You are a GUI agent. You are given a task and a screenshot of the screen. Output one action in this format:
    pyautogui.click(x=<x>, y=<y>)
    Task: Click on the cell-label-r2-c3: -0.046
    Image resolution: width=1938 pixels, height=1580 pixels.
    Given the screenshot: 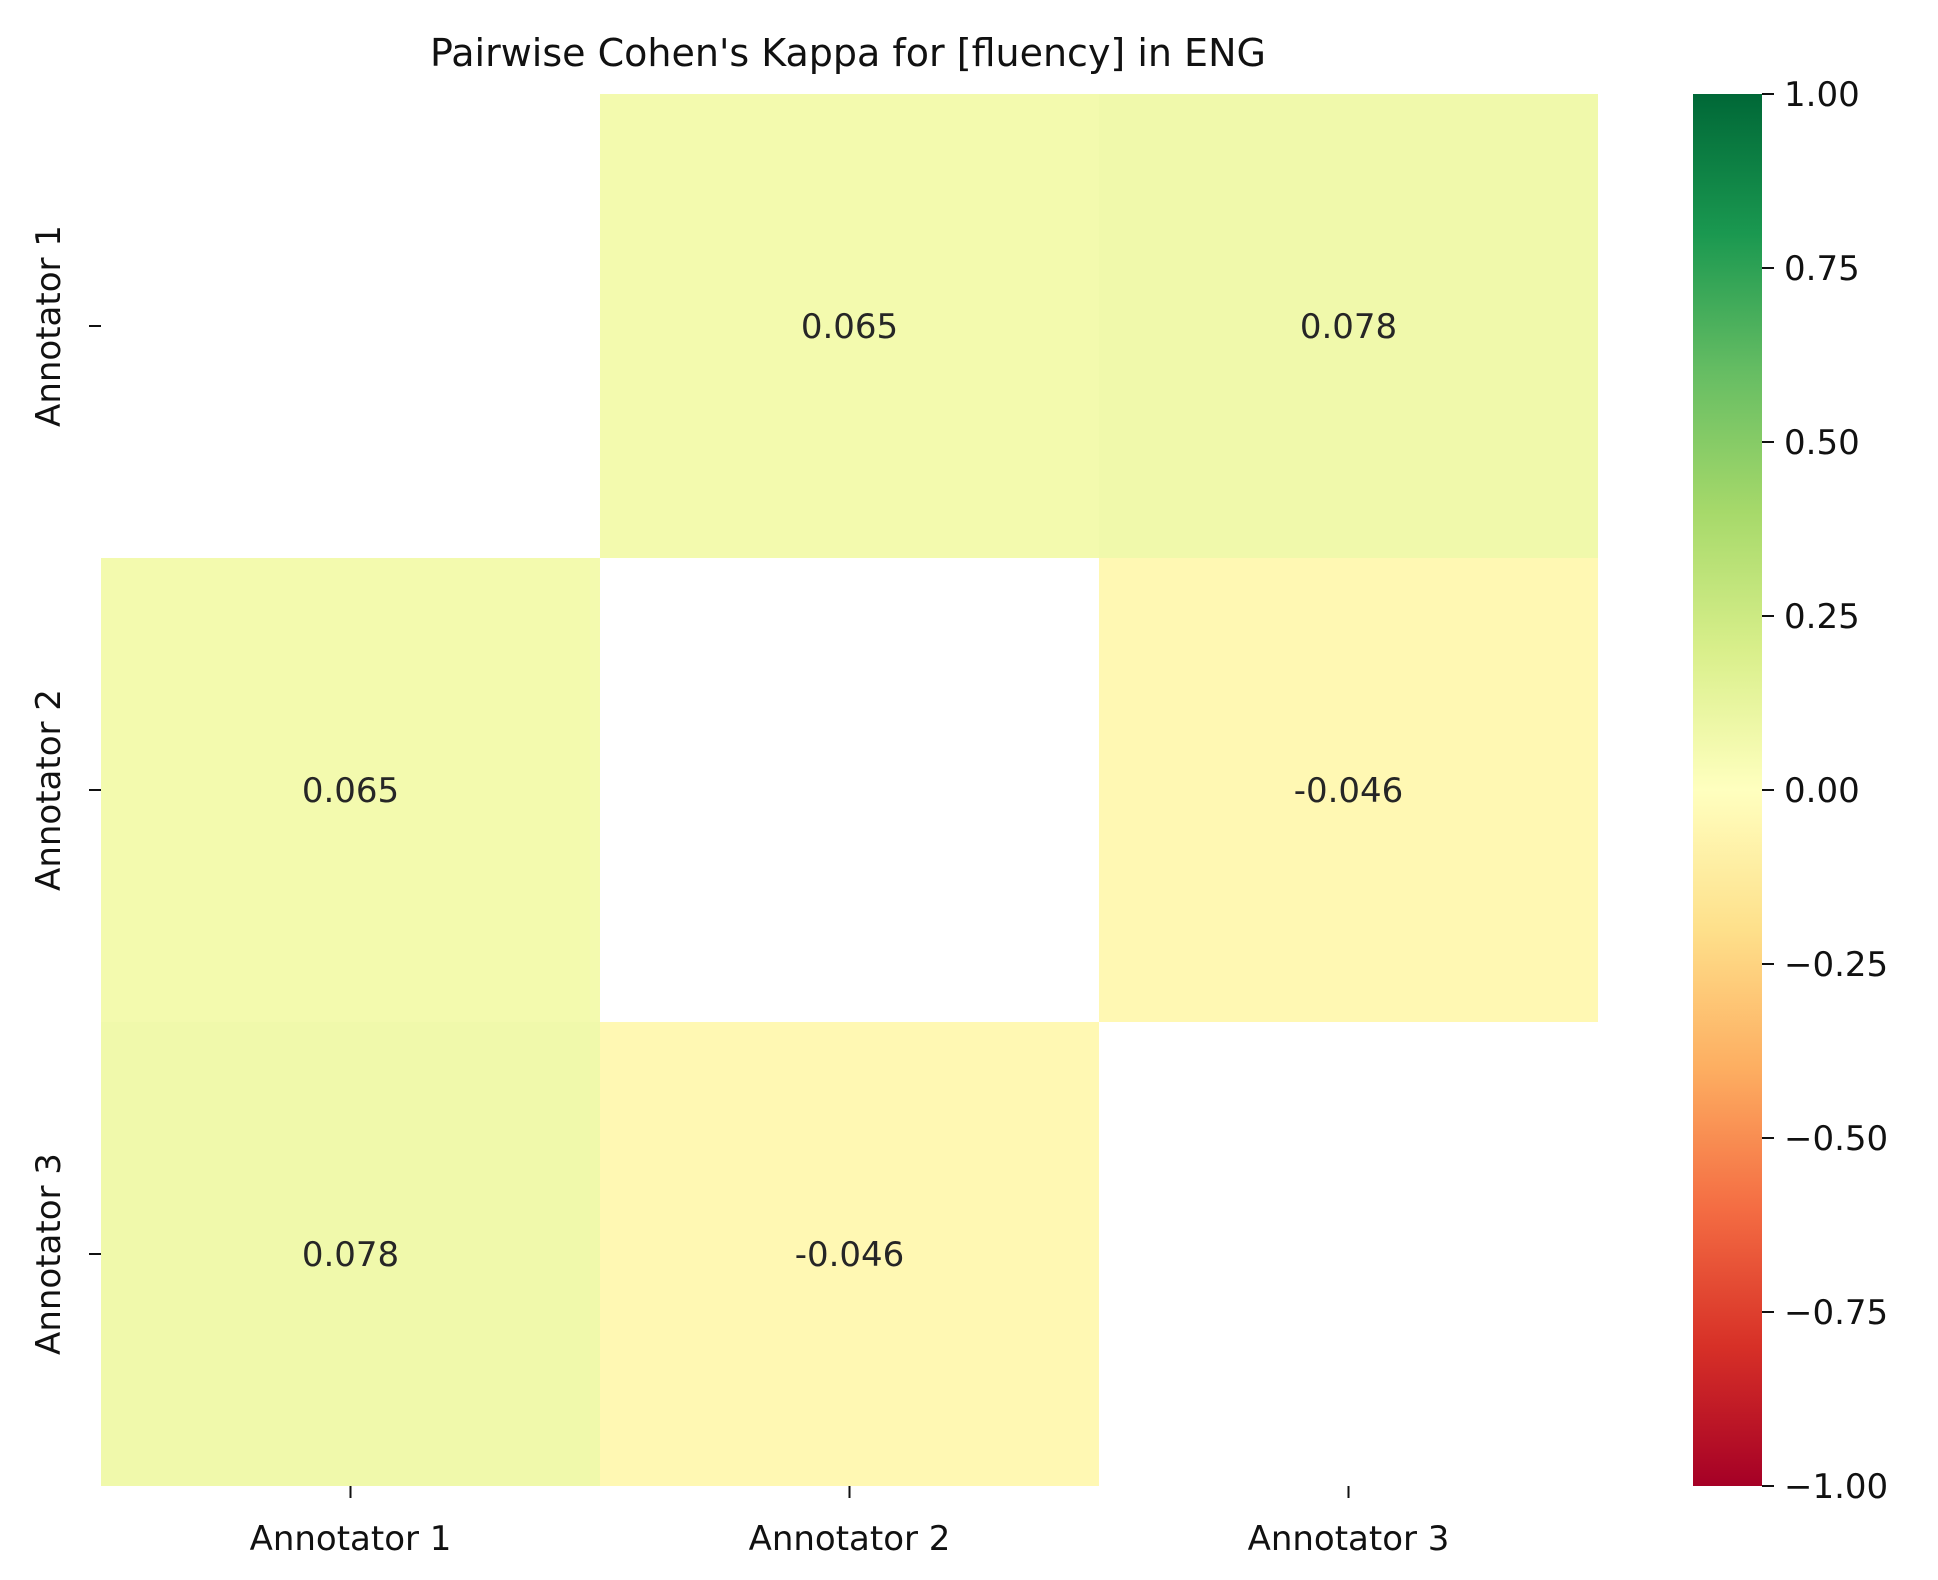 What is the action you would take?
    pyautogui.click(x=1349, y=791)
    